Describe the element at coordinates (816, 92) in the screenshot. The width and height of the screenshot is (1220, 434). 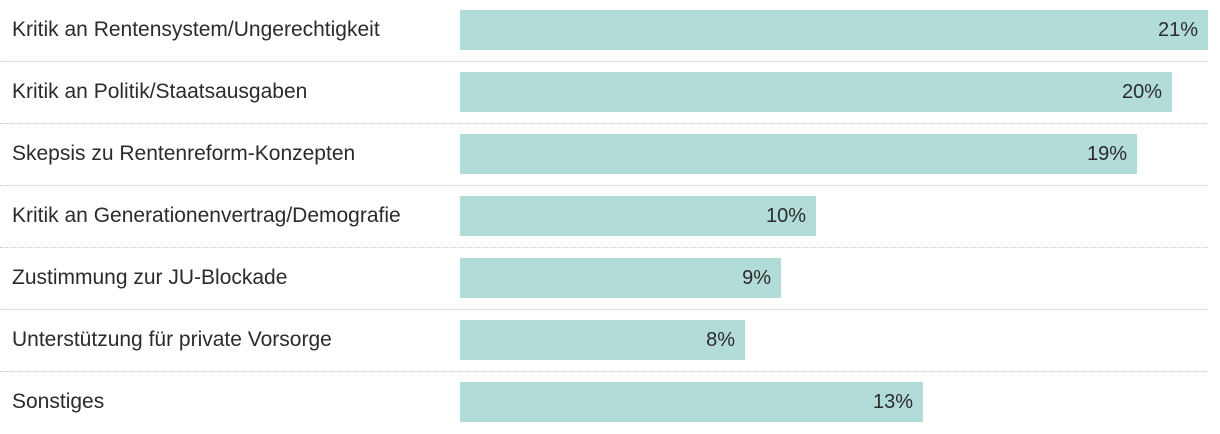
I see `bar: 20%` at that location.